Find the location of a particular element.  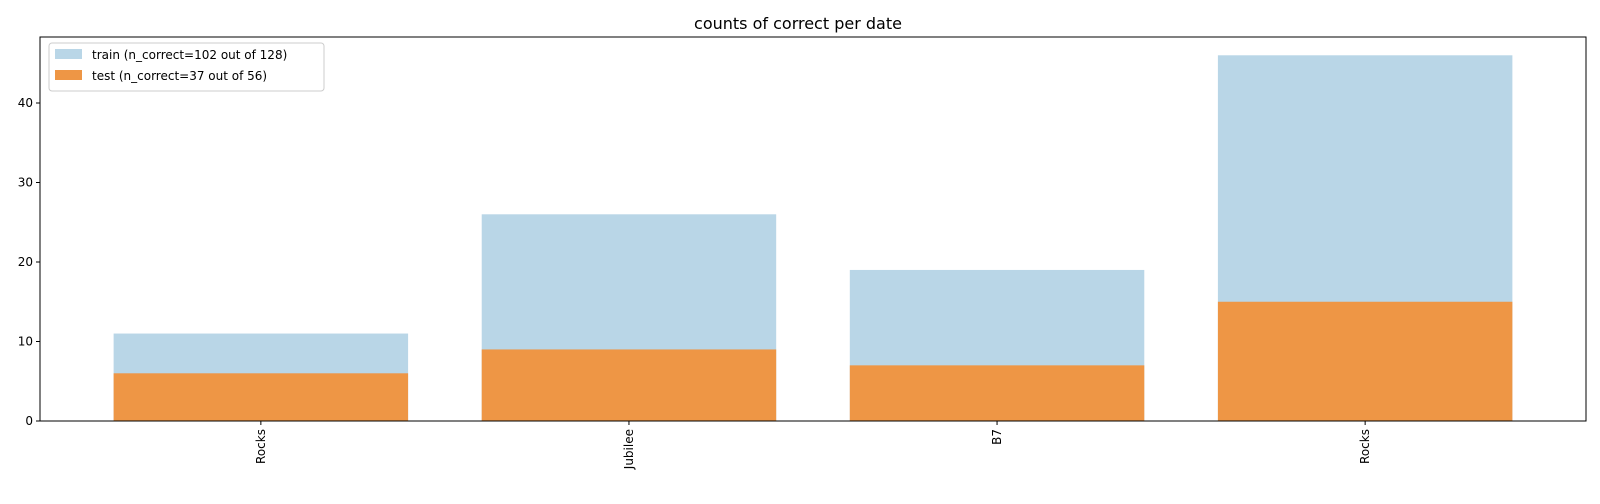

legend-label-train: train (n_correct=102 out of 128) is located at coordinates (189, 55).